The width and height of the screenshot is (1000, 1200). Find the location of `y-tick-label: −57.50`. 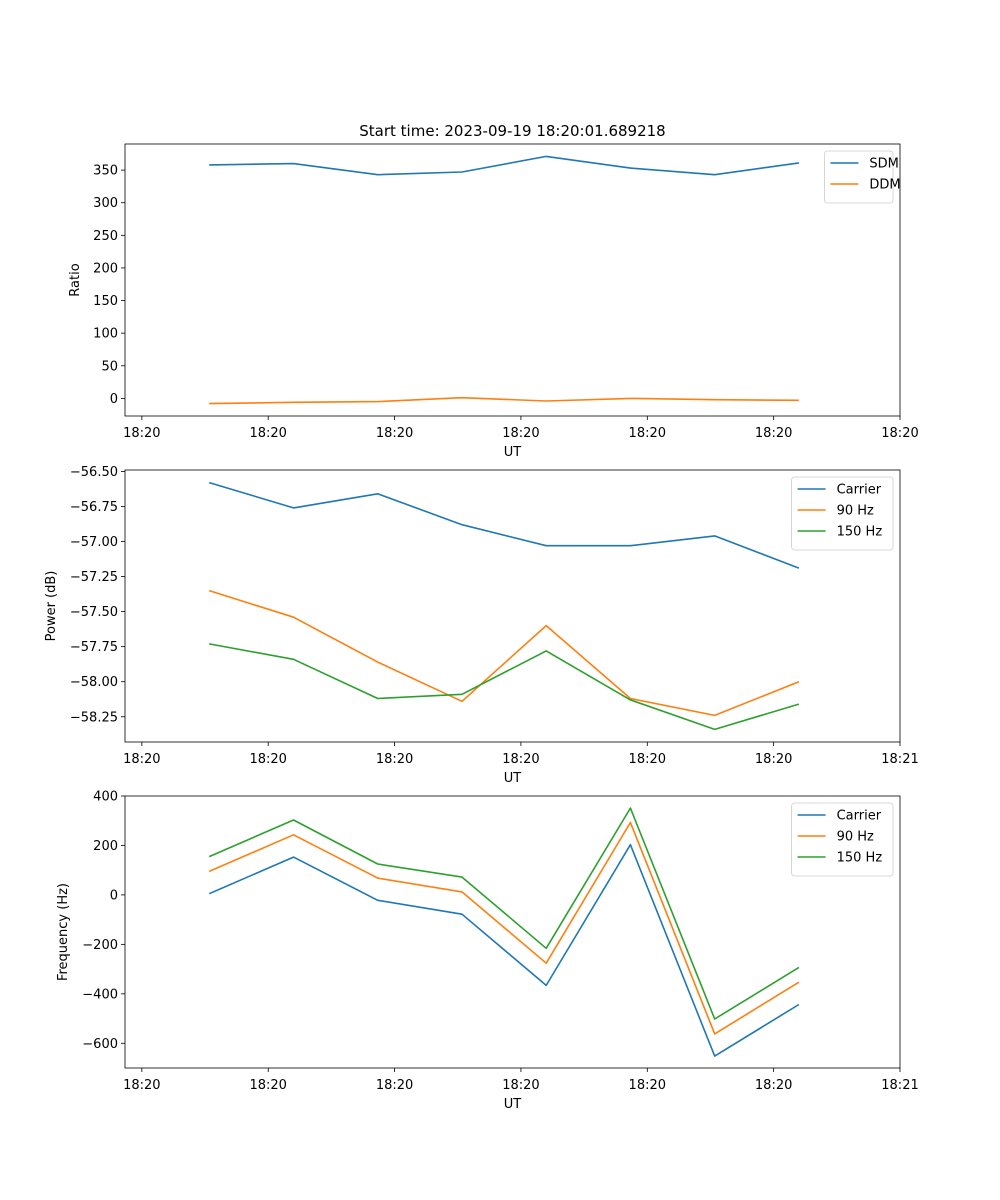

y-tick-label: −57.50 is located at coordinates (94, 612).